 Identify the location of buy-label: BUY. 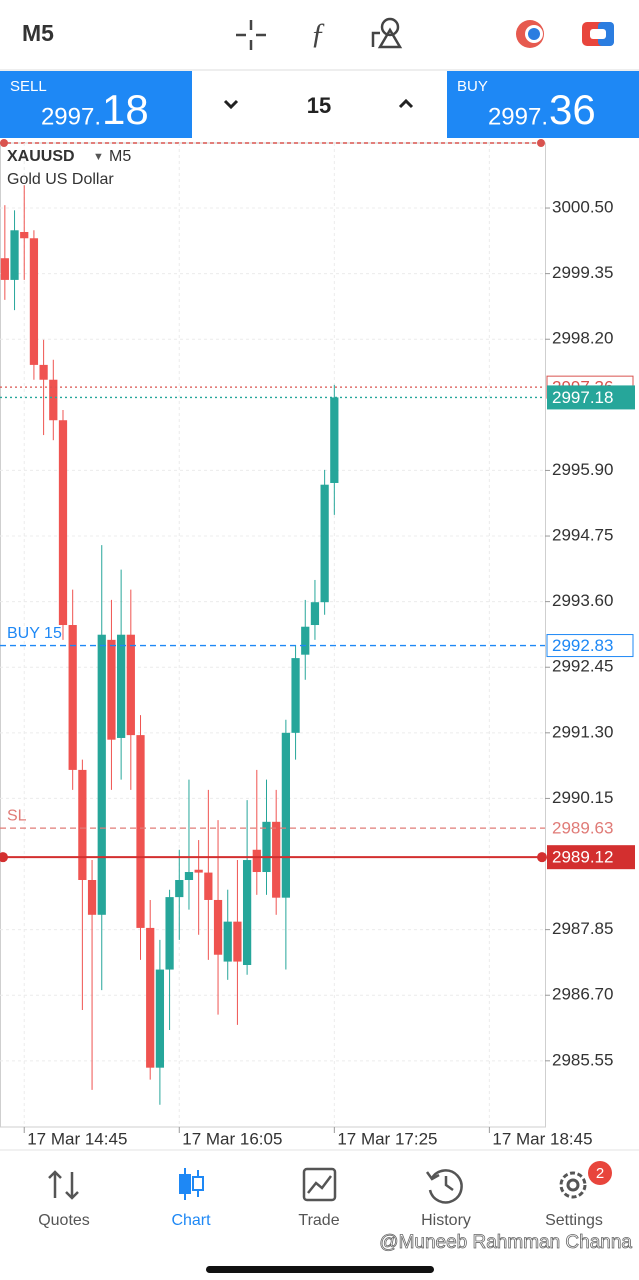
(472, 86).